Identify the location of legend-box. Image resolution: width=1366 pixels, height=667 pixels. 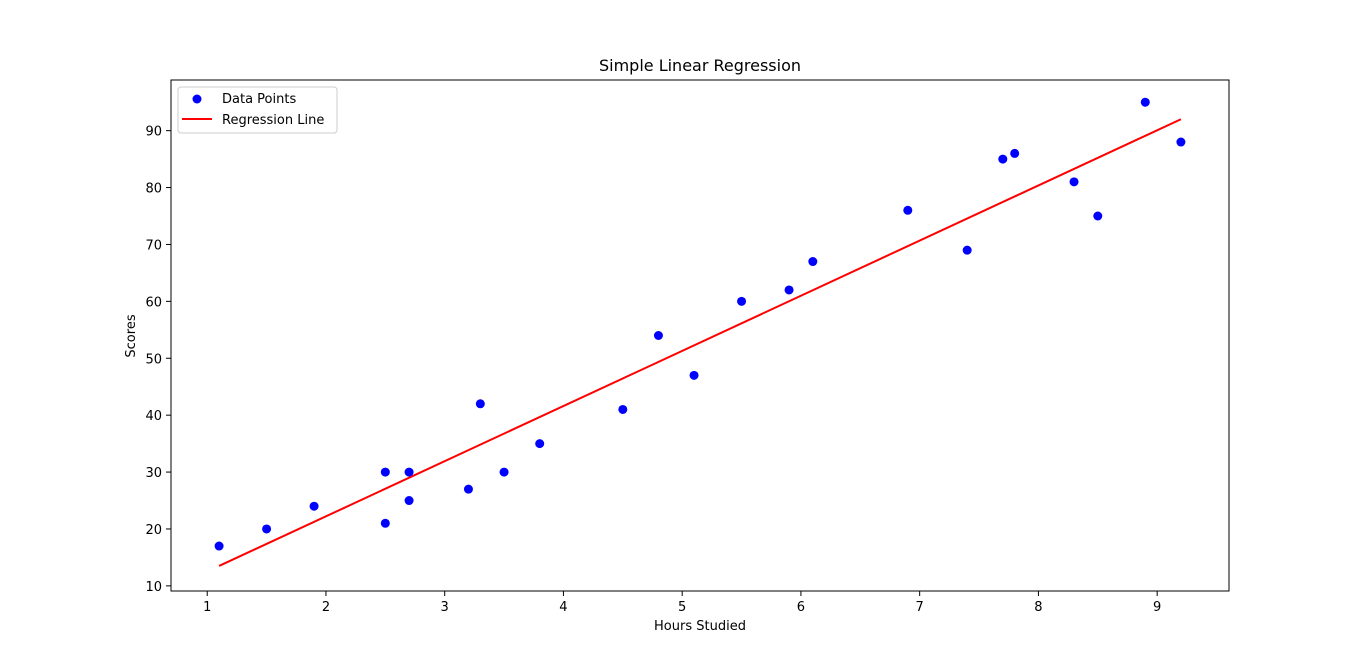
(257, 110).